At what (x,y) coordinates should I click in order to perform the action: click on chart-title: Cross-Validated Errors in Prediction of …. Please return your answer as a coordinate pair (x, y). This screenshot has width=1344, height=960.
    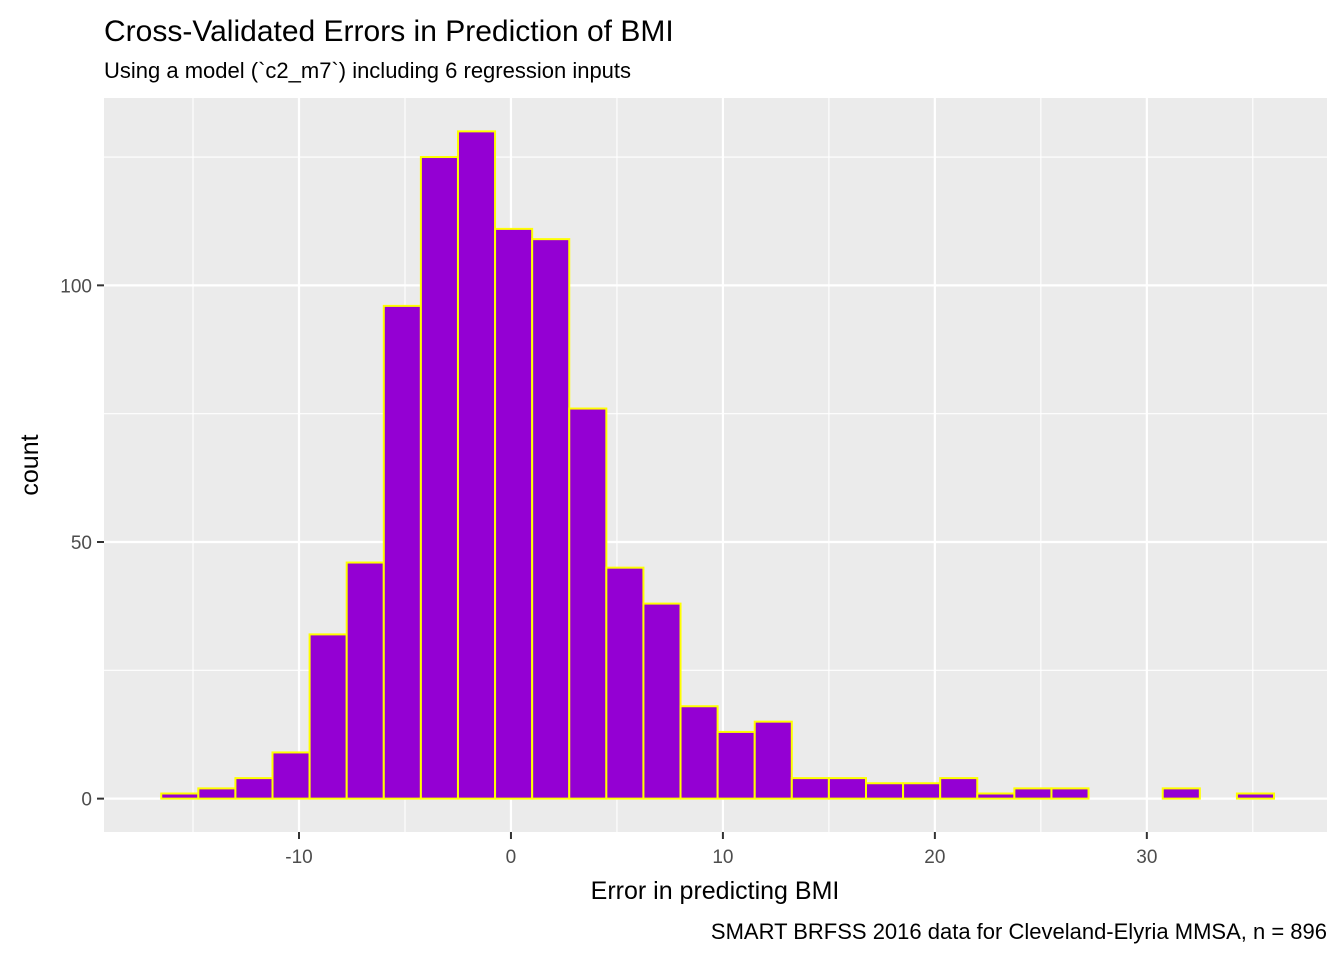
    Looking at the image, I should click on (389, 31).